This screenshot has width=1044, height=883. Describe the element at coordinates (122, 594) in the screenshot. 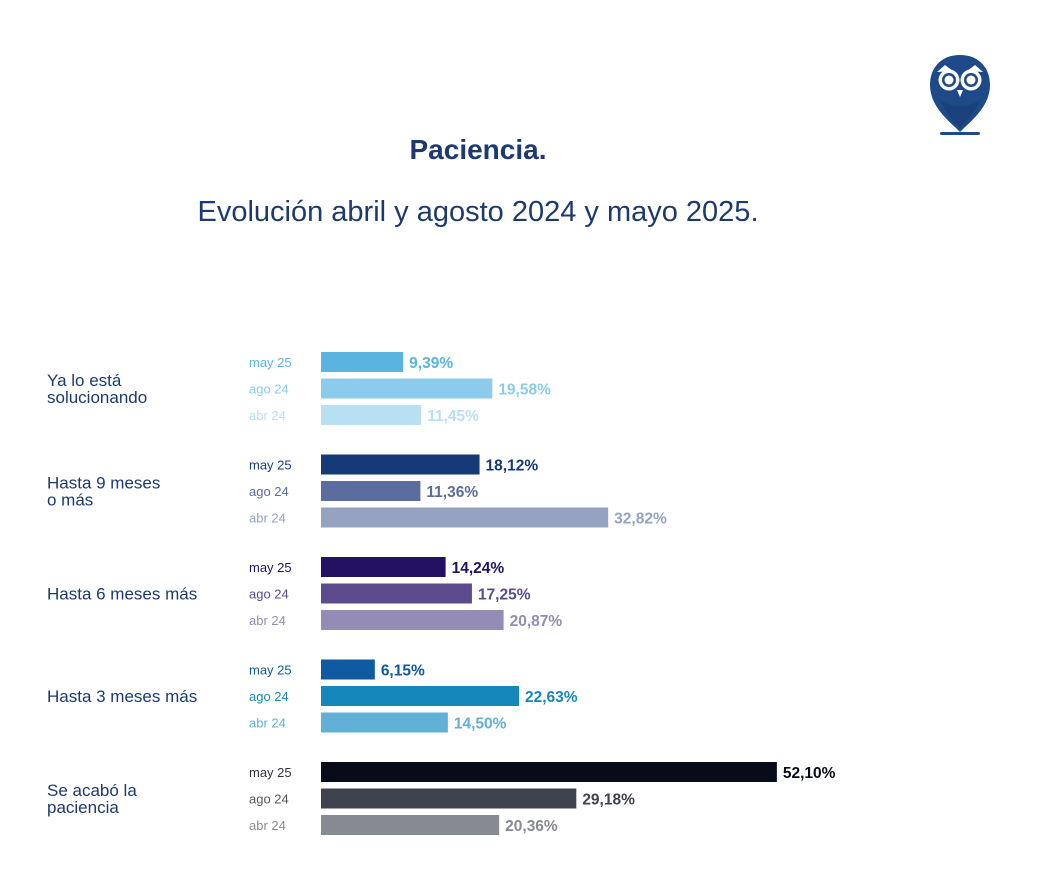

I see `category-label: Hasta 6 meses más` at that location.